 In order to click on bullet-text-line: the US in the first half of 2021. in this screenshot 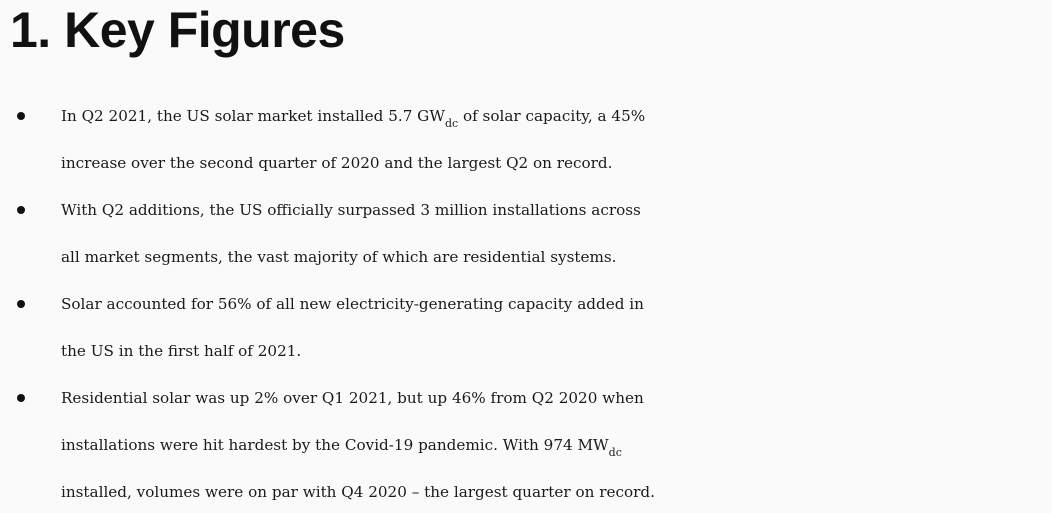, I will do `click(181, 351)`.